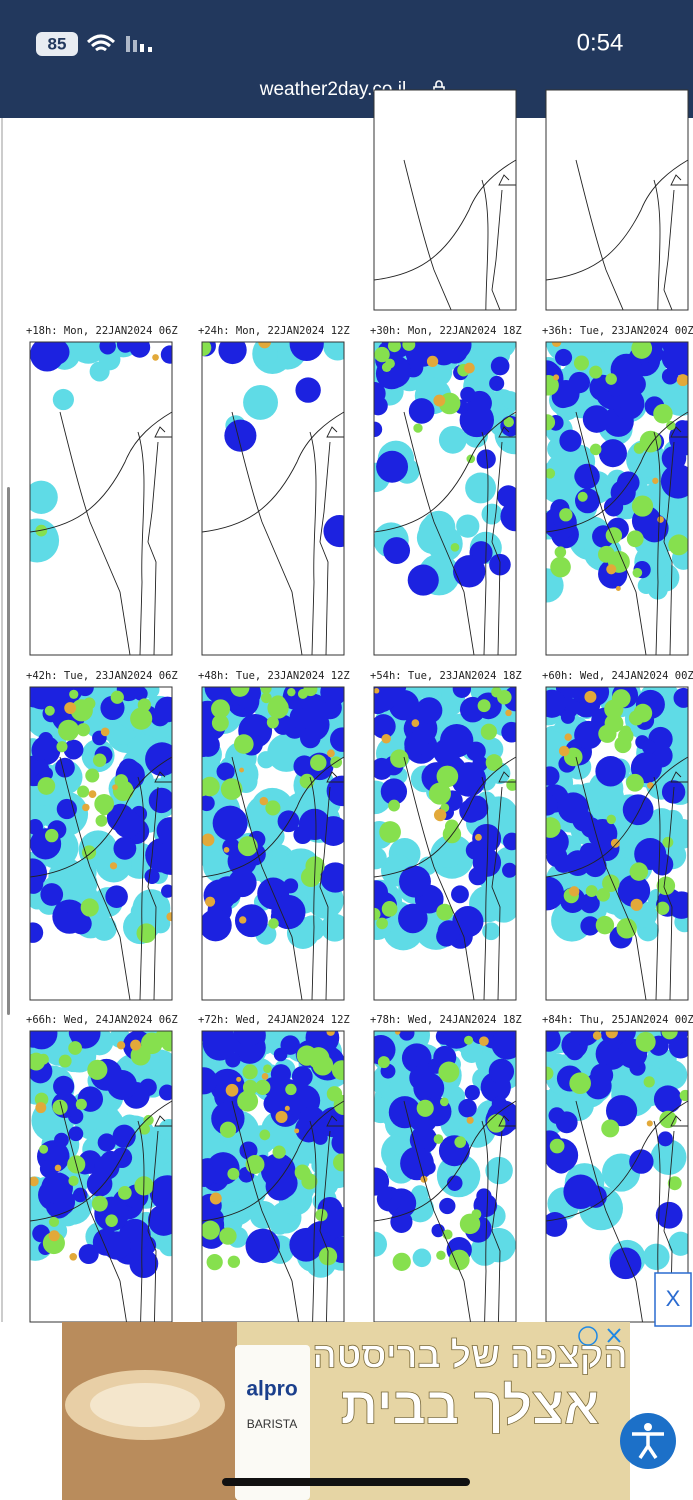 This screenshot has width=693, height=1500. I want to click on ad-product: BARISTA, so click(272, 1424).